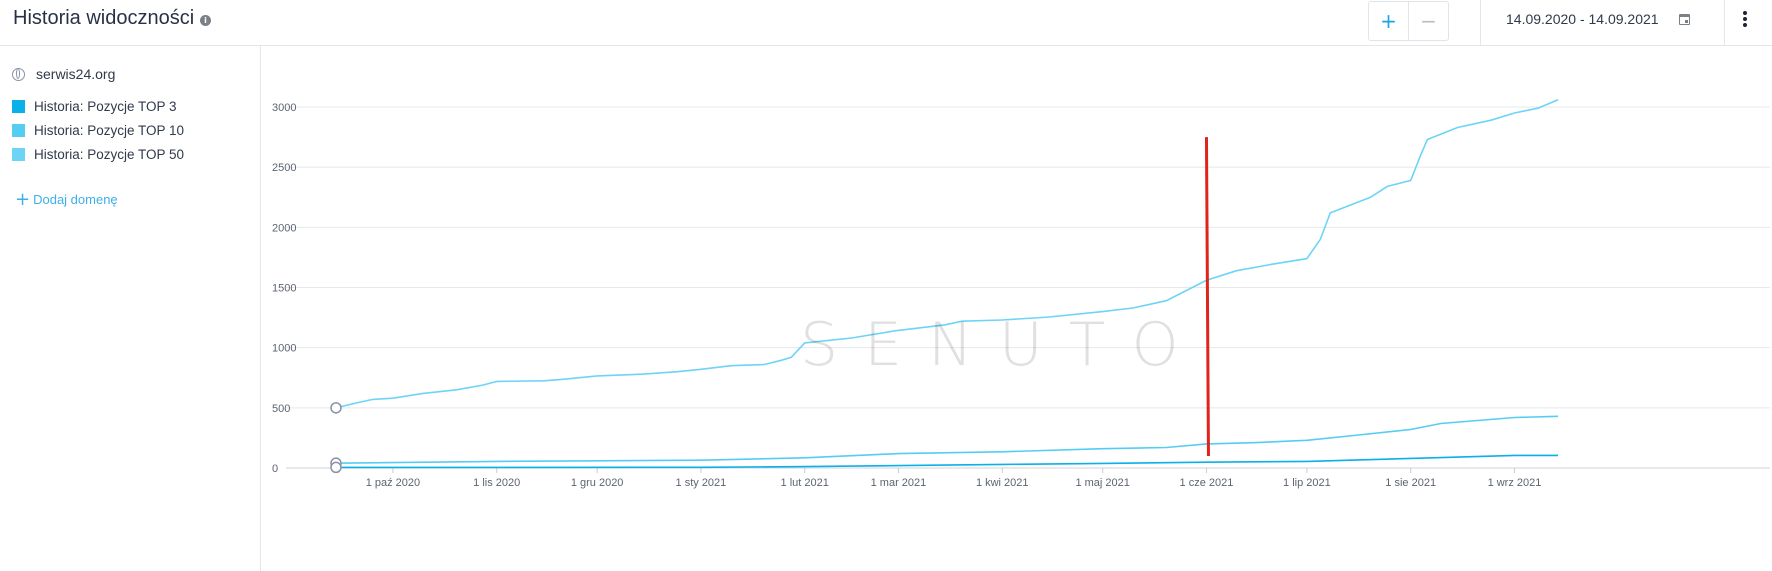 Image resolution: width=1772 pixels, height=571 pixels. I want to click on y-tick-label: 2000, so click(284, 228).